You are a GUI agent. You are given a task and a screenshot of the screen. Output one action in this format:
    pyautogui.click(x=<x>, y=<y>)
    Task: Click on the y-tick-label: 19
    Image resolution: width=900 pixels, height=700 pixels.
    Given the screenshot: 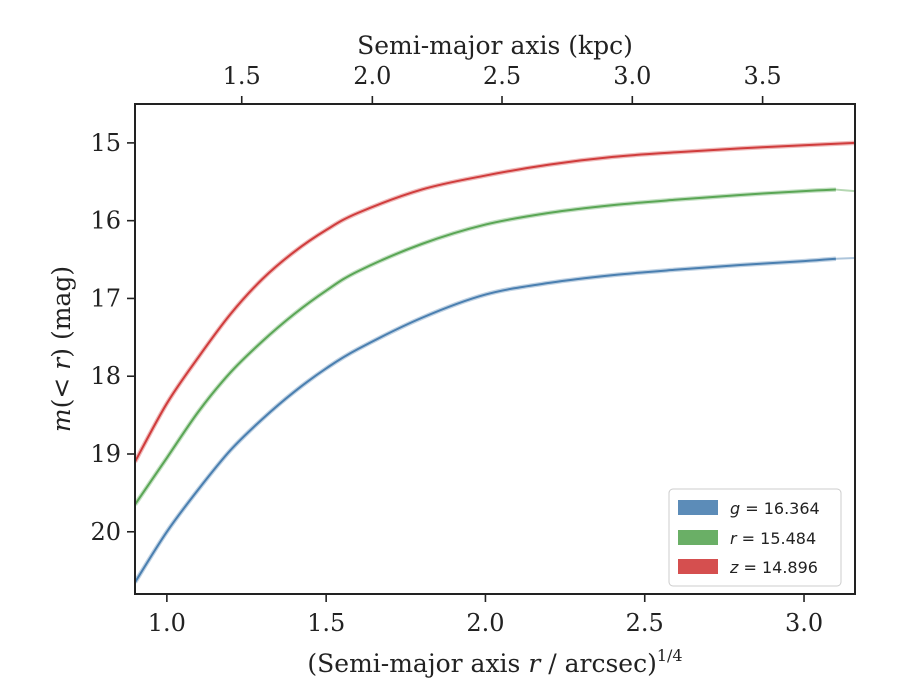 What is the action you would take?
    pyautogui.click(x=105, y=454)
    